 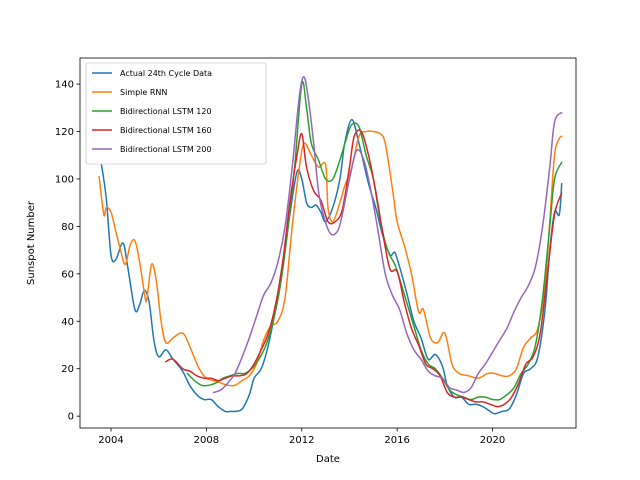 What do you see at coordinates (328, 459) in the screenshot?
I see `x-axis-label: Date` at bounding box center [328, 459].